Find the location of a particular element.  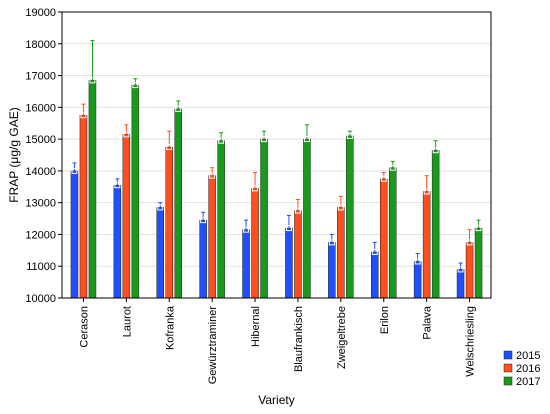

x-axis-label: Variety is located at coordinates (276, 400).